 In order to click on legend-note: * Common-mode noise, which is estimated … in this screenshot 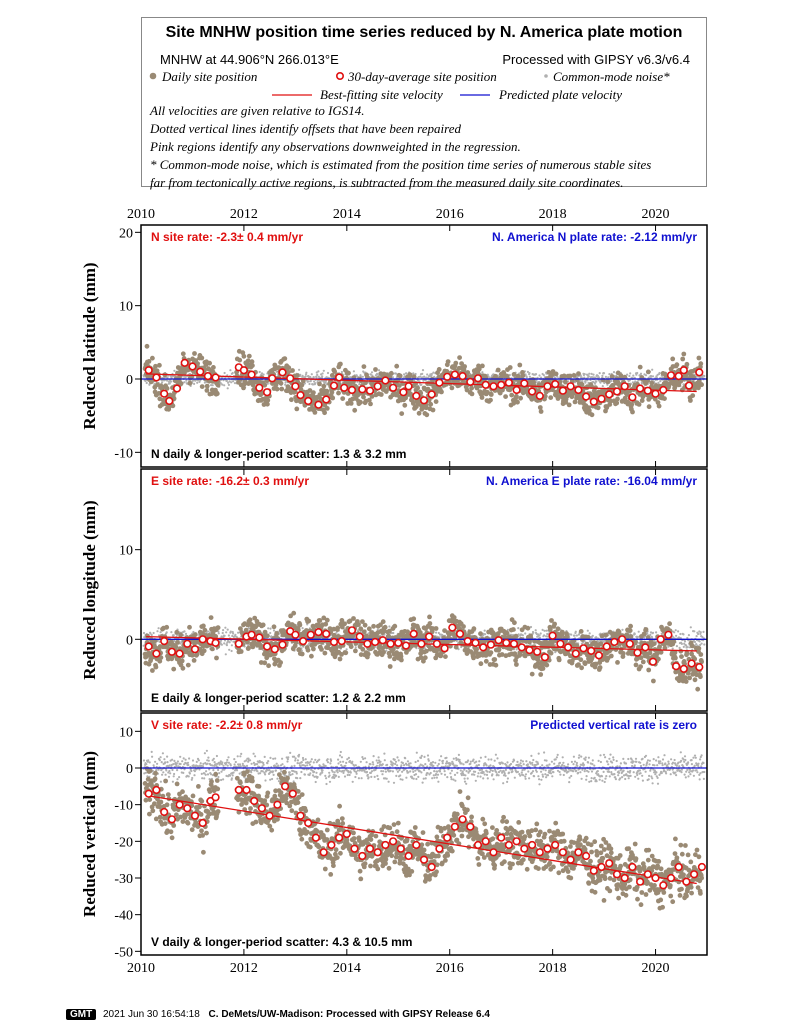, I will do `click(401, 164)`.